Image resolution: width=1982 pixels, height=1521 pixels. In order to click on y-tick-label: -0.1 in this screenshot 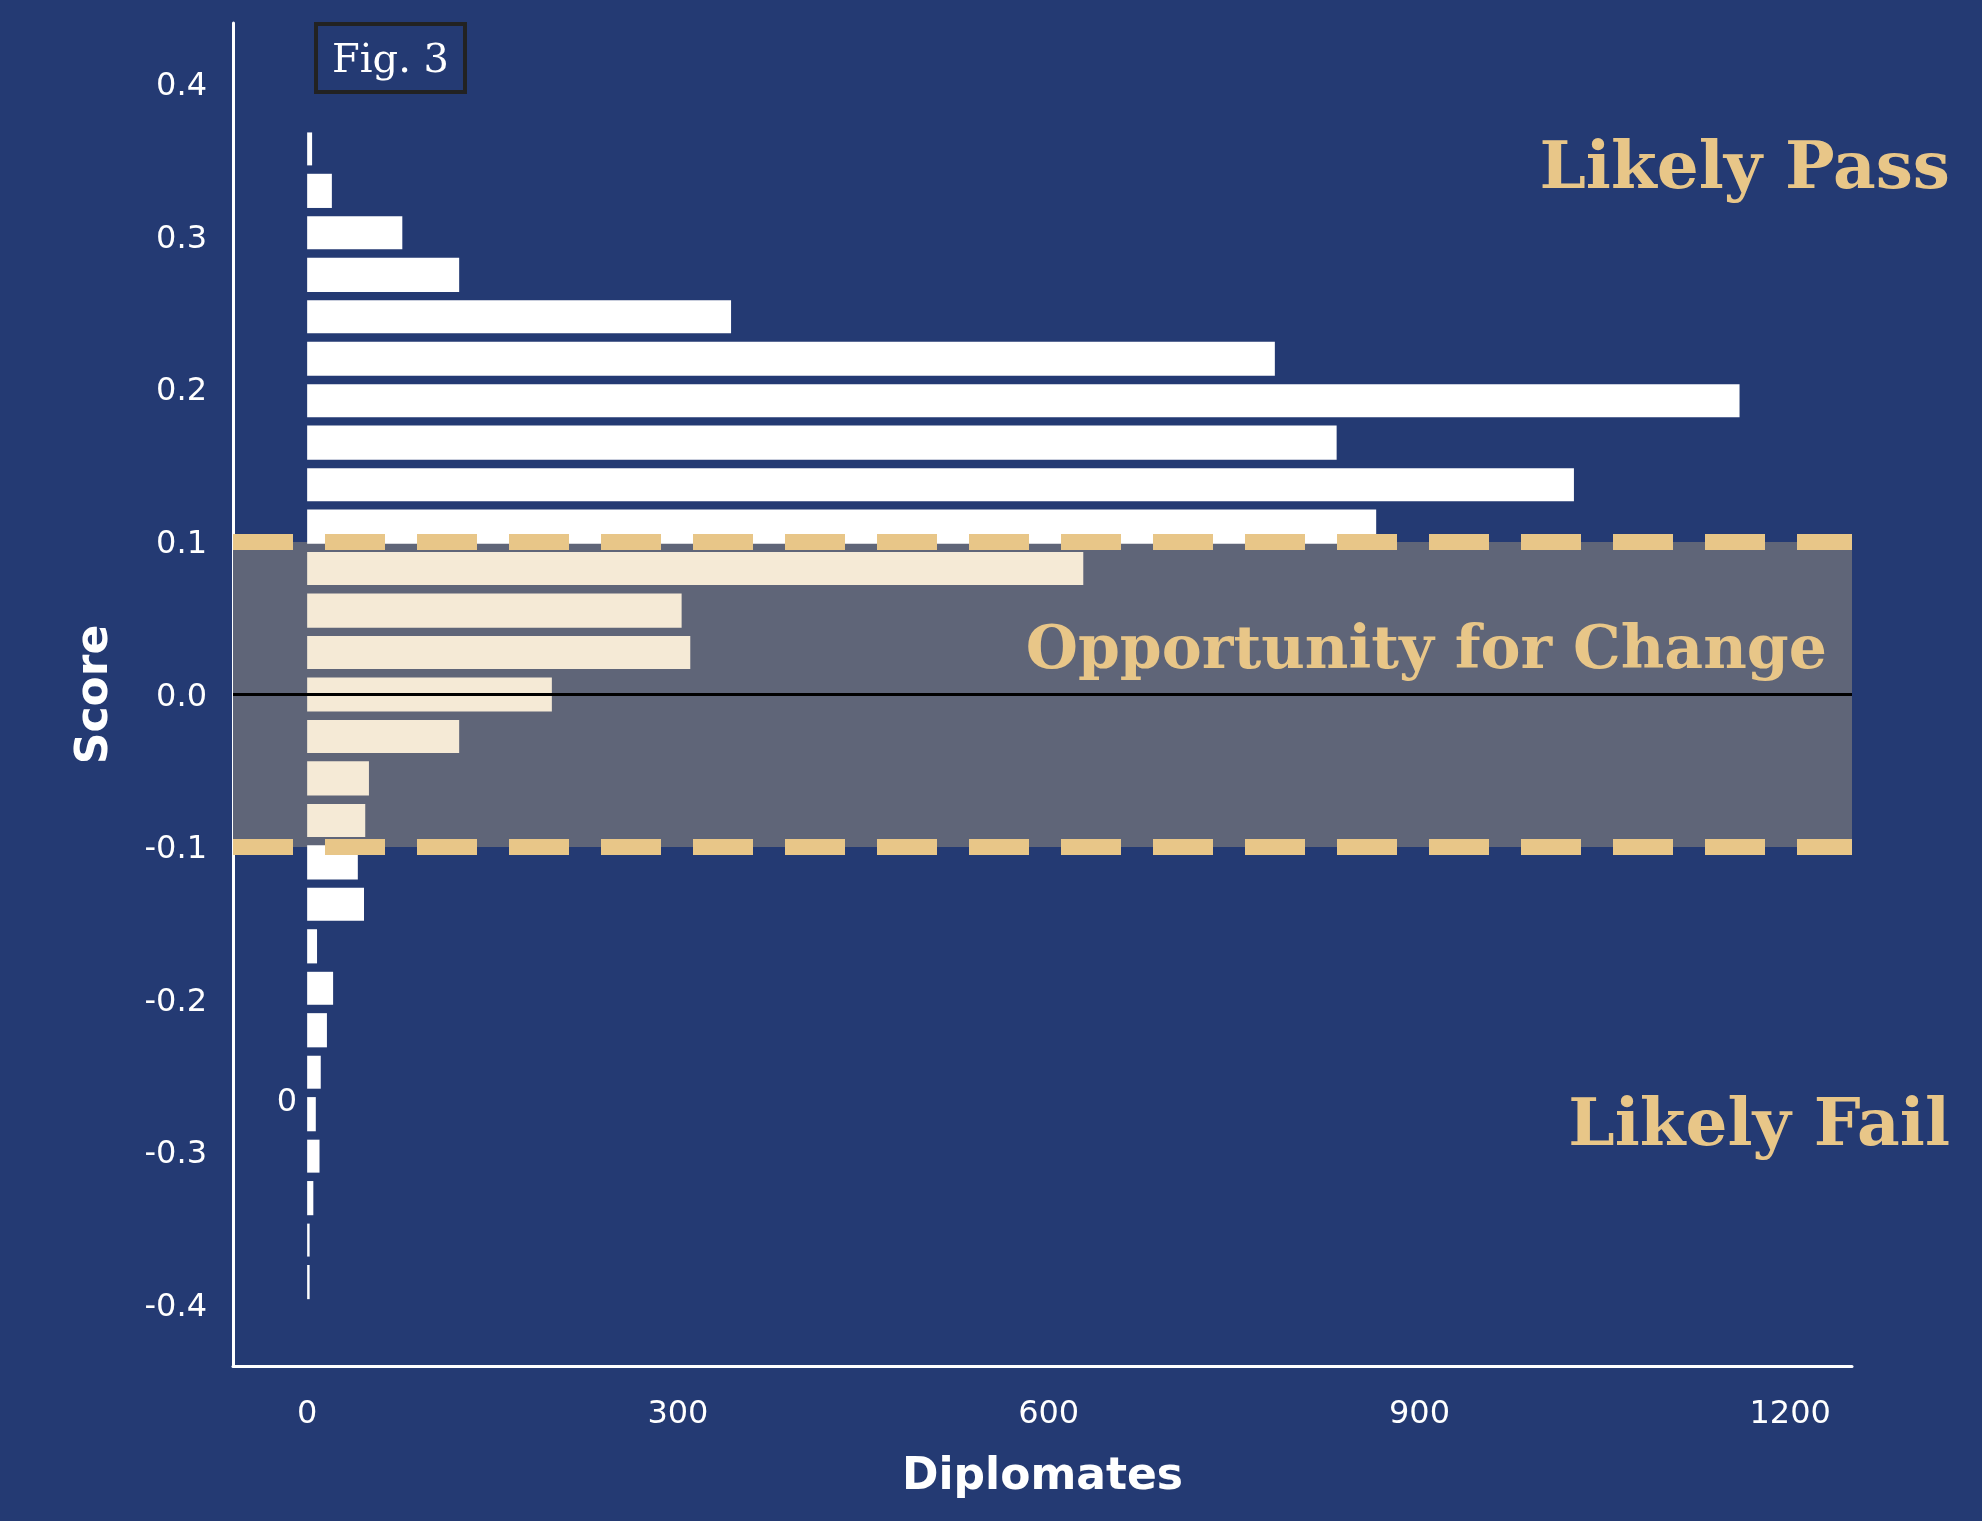, I will do `click(175, 847)`.